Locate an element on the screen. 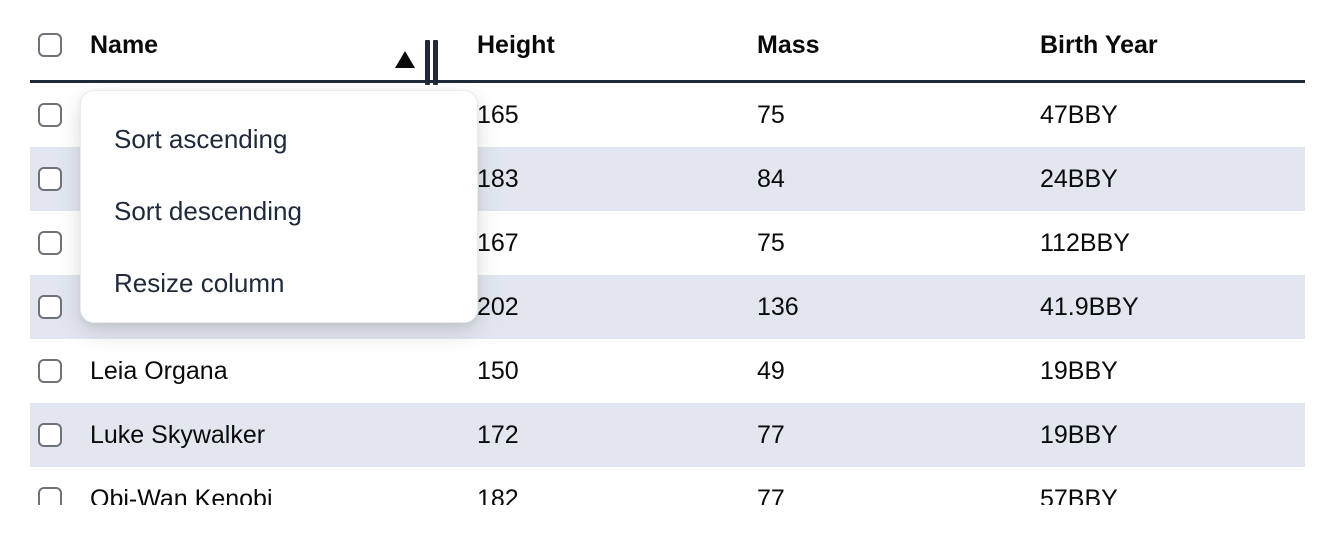 Image resolution: width=1330 pixels, height=536 pixels. cell-height: 172 is located at coordinates (498, 434).